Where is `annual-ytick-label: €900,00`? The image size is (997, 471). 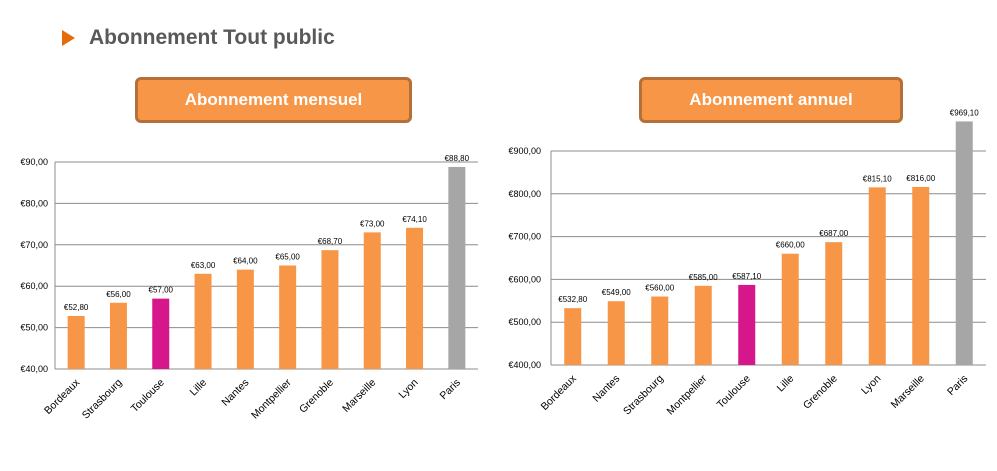
annual-ytick-label: €900,00 is located at coordinates (524, 151).